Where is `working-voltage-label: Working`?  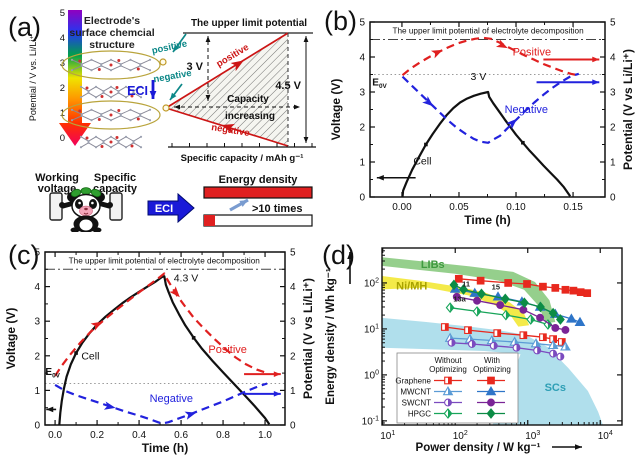
working-voltage-label: Working is located at coordinates (57, 178).